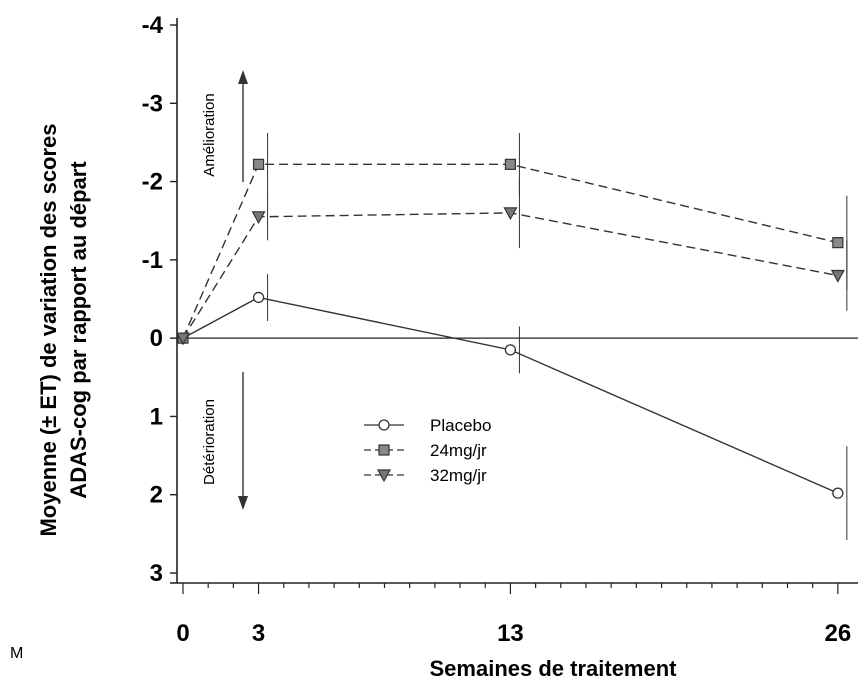 The image size is (864, 687). I want to click on y-axis-title-line-1: Moyenne (± ET) de variation des scores, so click(48, 329).